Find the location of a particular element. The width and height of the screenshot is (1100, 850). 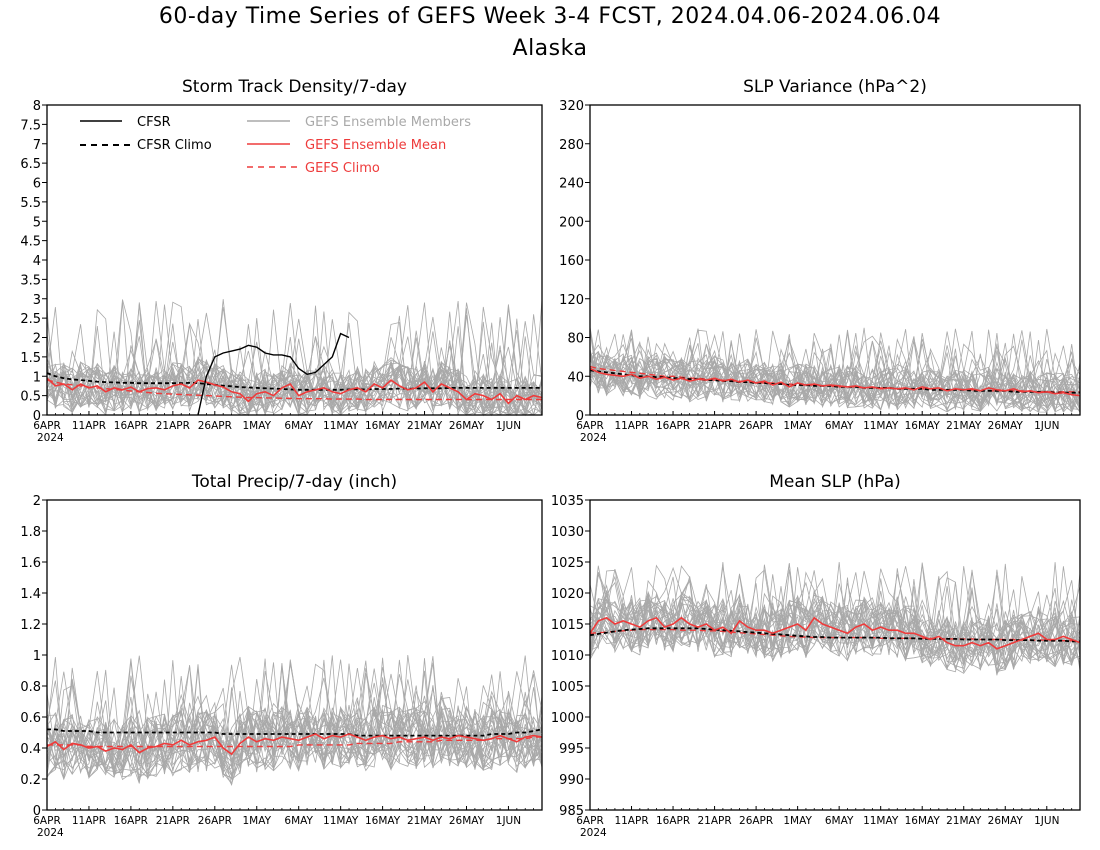

y-tick-label: 6.5 is located at coordinates (30, 164).